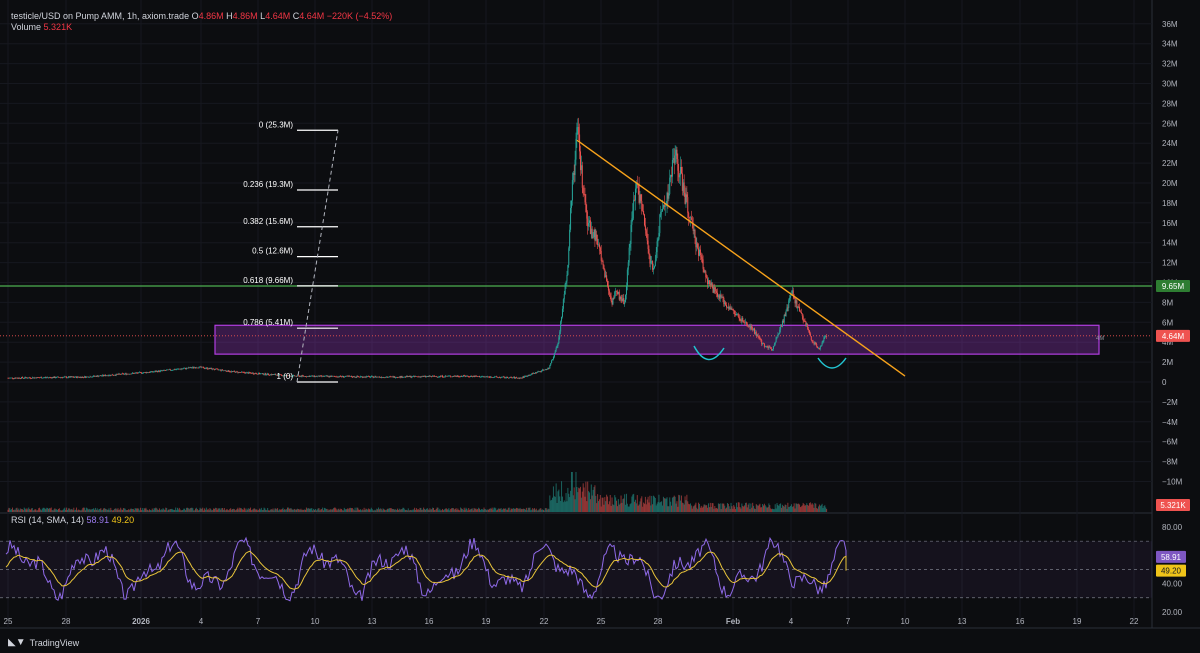  I want to click on fib-trend-dashed, so click(317, 256).